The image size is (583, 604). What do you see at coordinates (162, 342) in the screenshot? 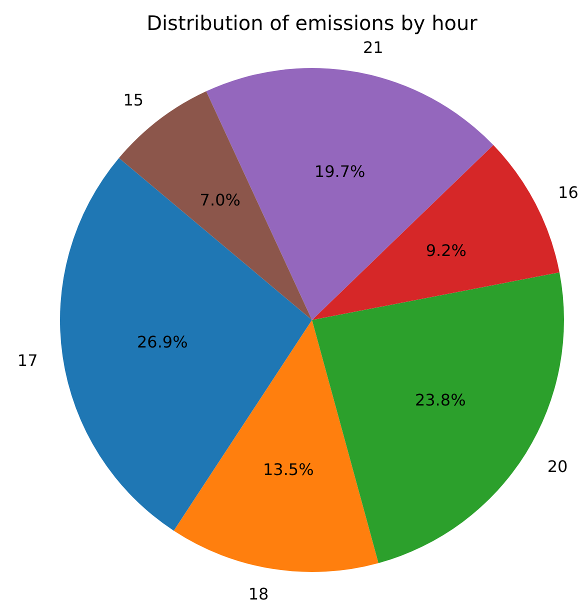
I see `data-label: 26.9%` at bounding box center [162, 342].